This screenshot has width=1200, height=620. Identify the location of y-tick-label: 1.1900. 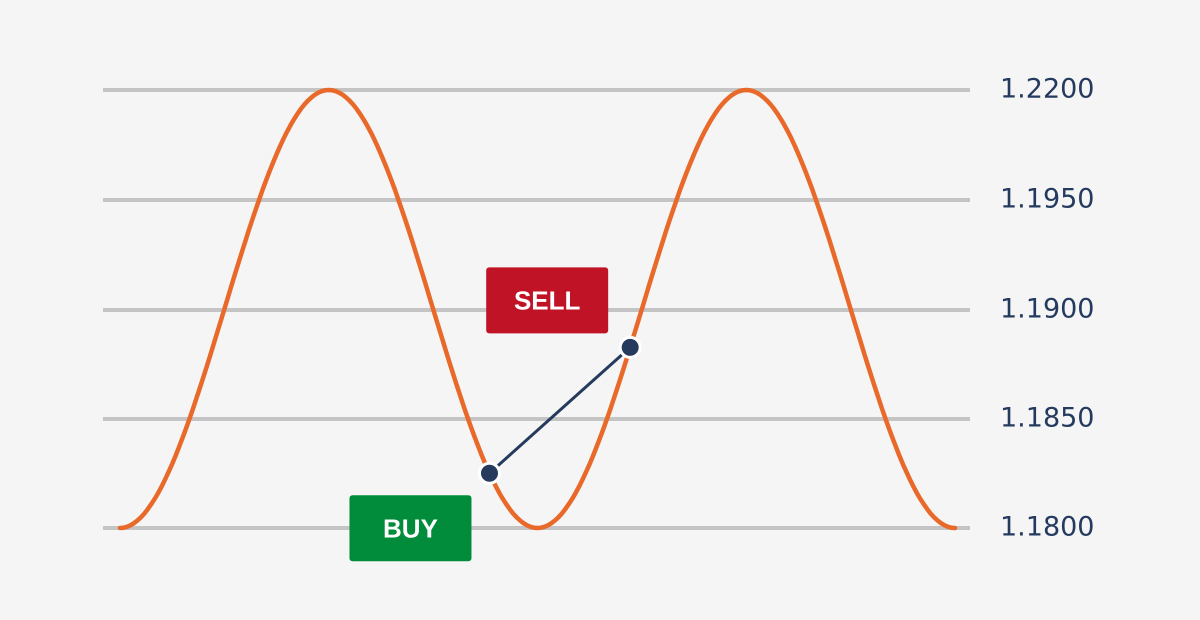
(1047, 309).